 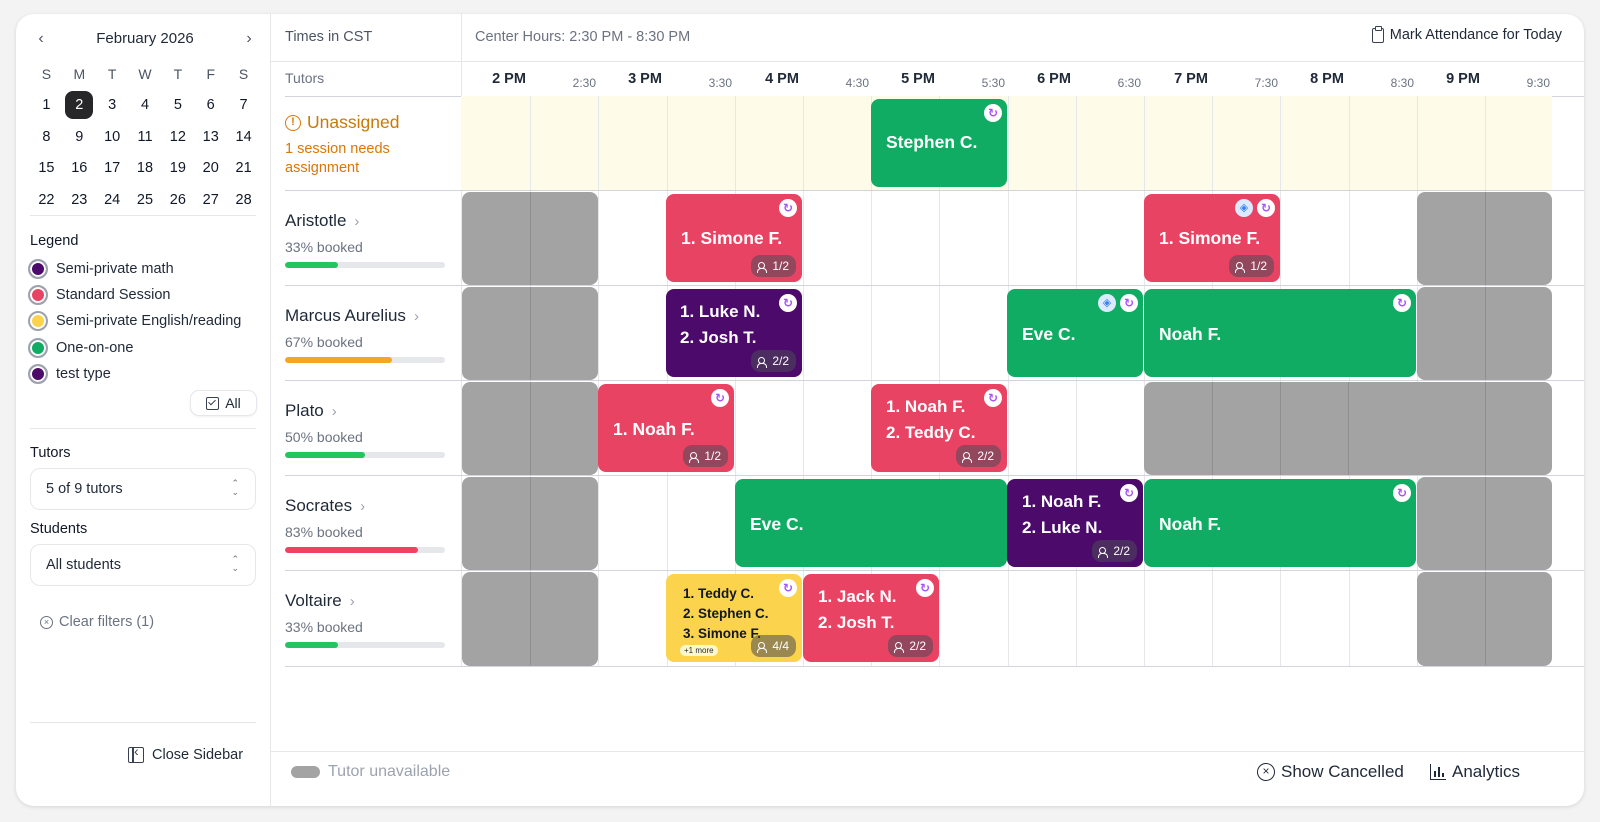 I want to click on calendar-day: 13, so click(x=210, y=136).